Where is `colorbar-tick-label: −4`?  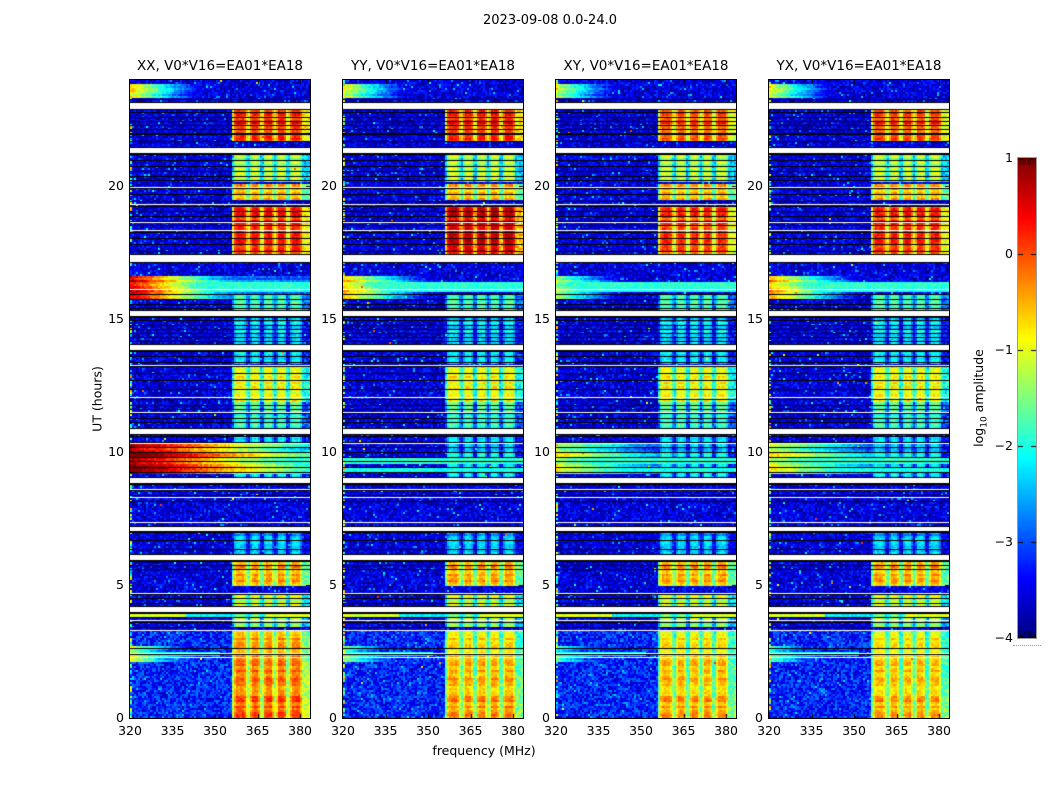 colorbar-tick-label: −4 is located at coordinates (1003, 637).